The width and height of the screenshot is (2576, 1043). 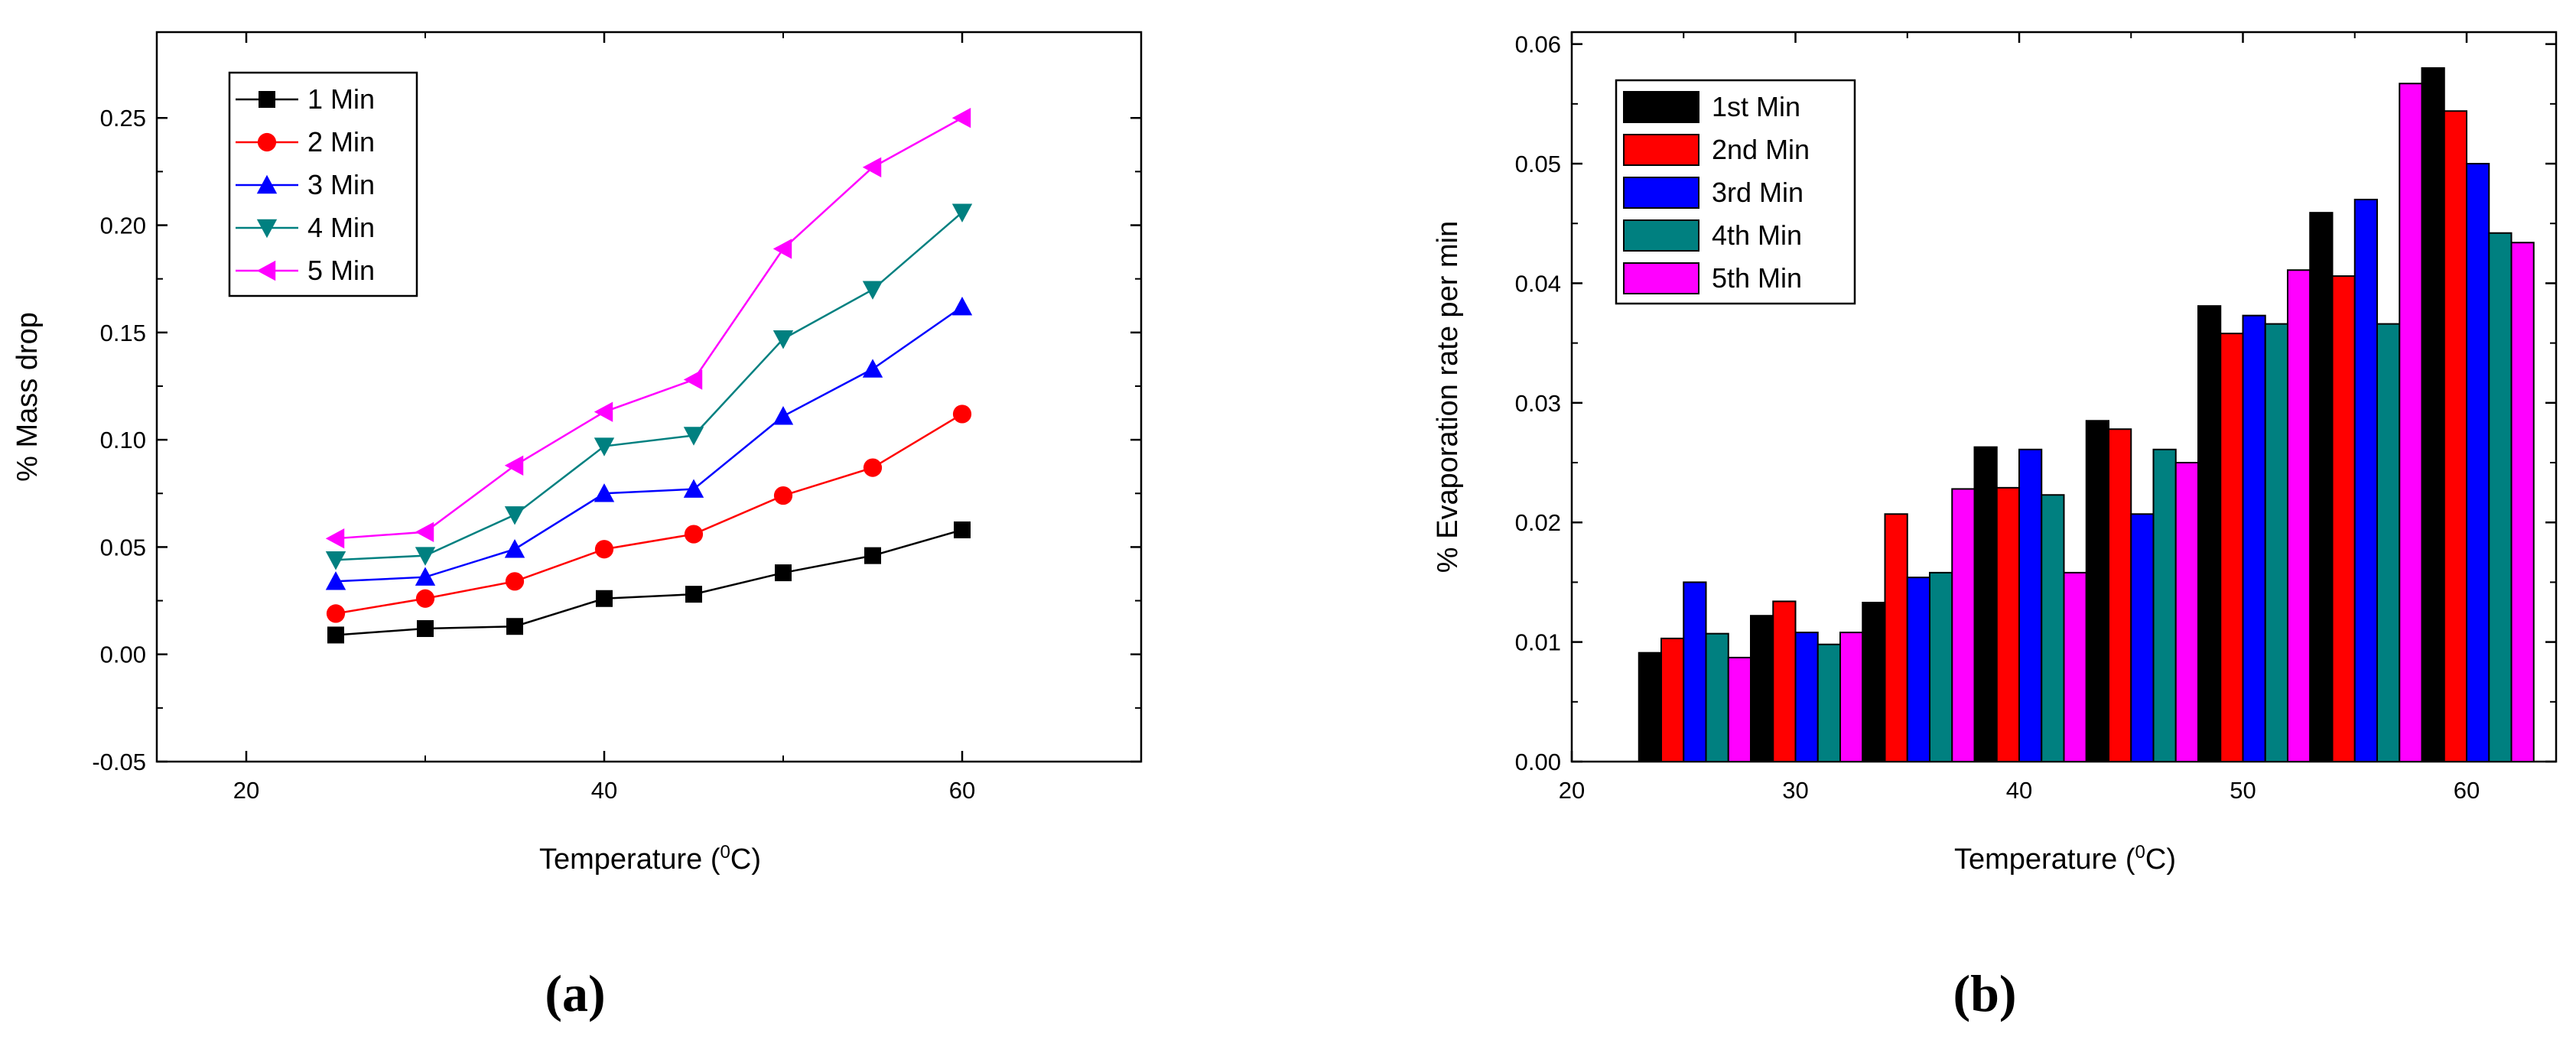 I want to click on x-tick-label: 50, so click(x=2243, y=791).